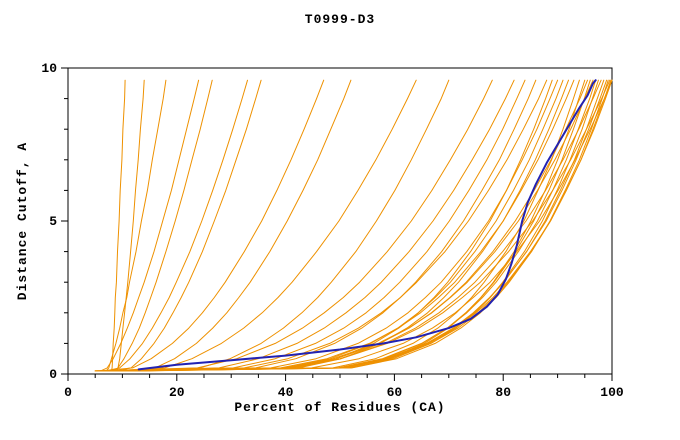 Image resolution: width=680 pixels, height=440 pixels. I want to click on model-06-curve, so click(176, 225).